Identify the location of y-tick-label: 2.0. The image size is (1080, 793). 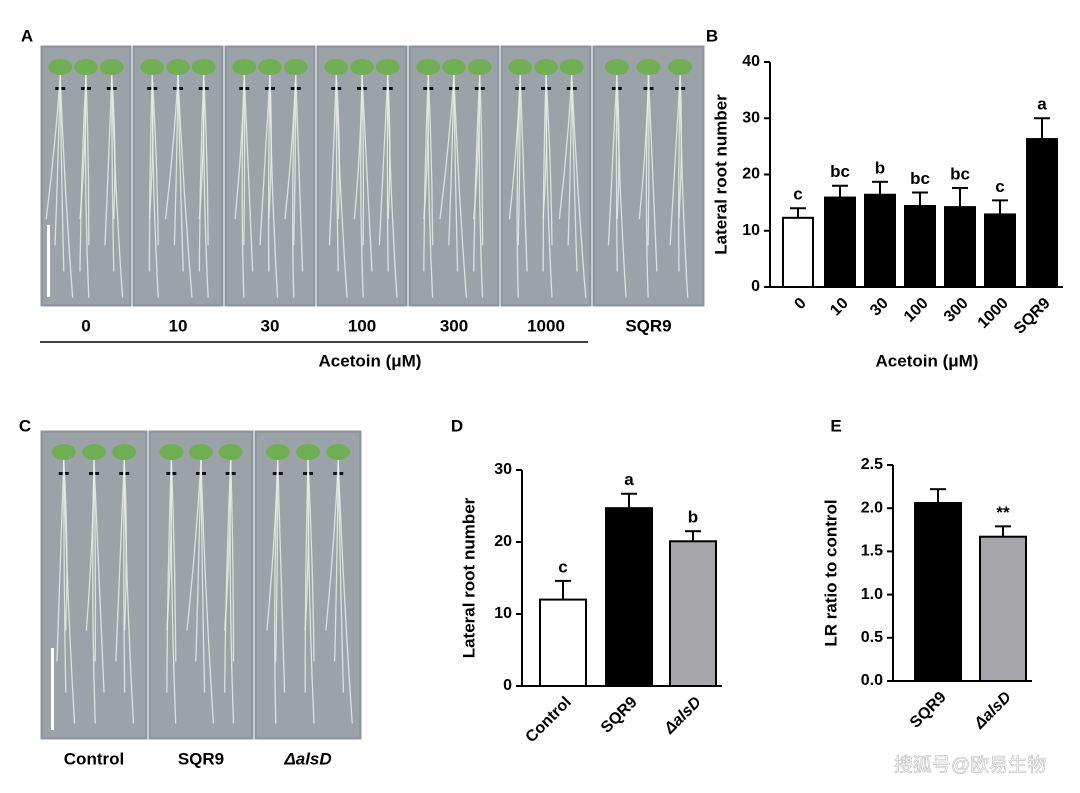
(872, 507).